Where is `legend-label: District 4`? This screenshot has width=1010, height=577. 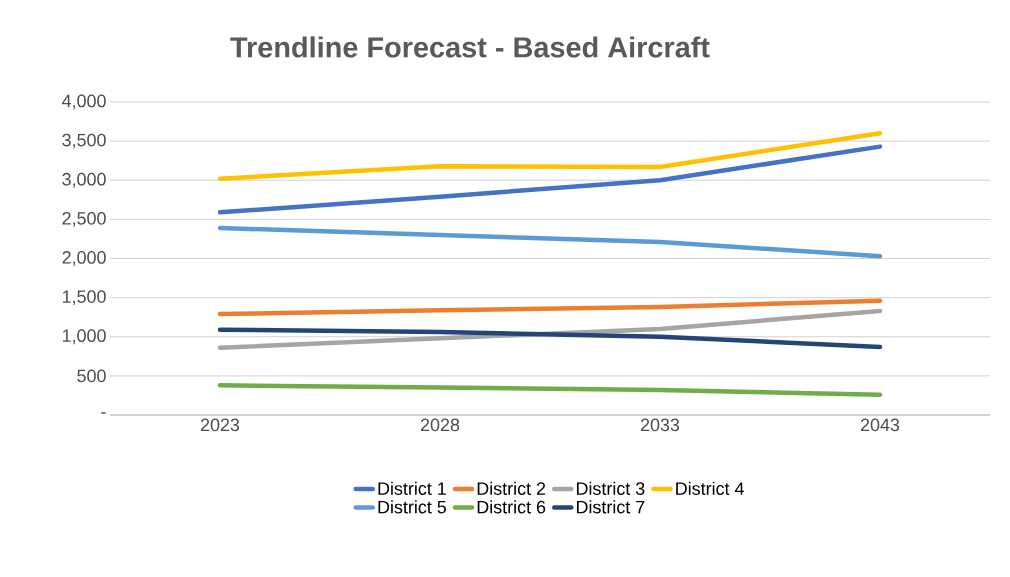
legend-label: District 4 is located at coordinates (710, 488).